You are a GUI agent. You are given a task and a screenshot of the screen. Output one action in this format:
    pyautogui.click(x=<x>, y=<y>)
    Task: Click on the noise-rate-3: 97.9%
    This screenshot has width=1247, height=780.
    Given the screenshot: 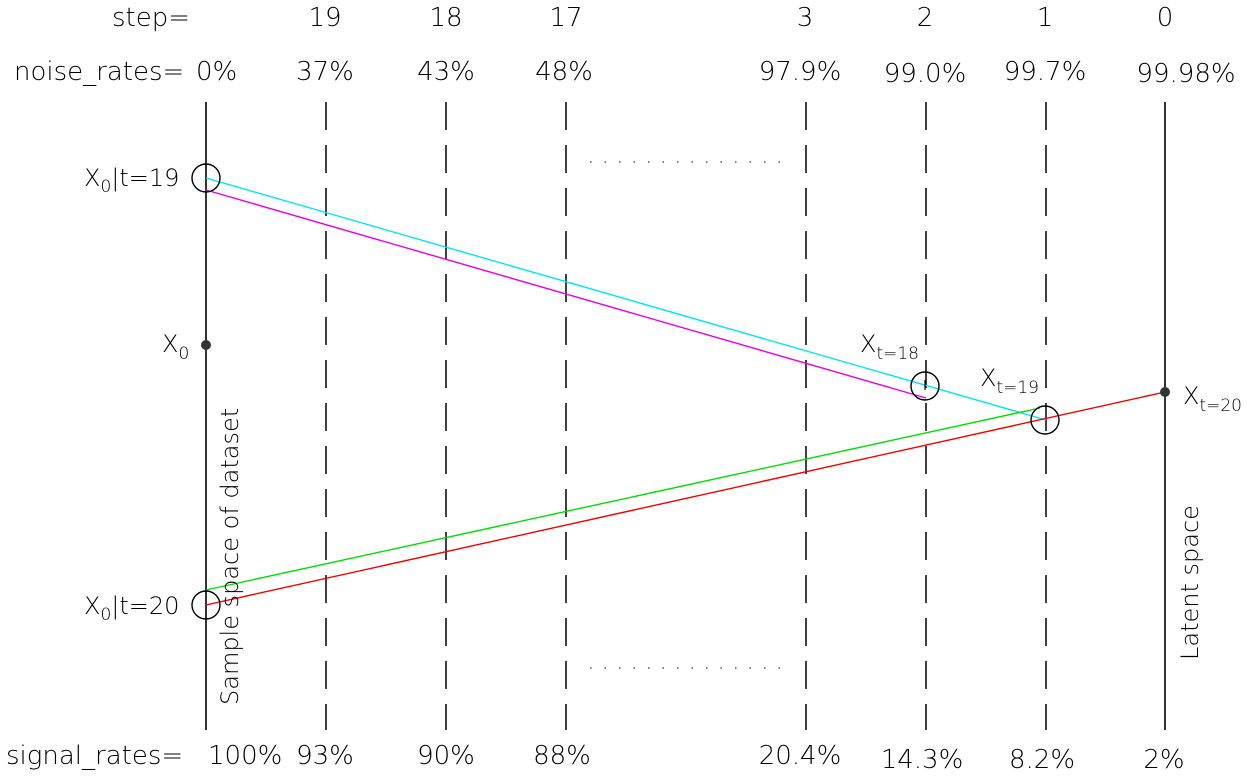 What is the action you would take?
    pyautogui.click(x=800, y=72)
    